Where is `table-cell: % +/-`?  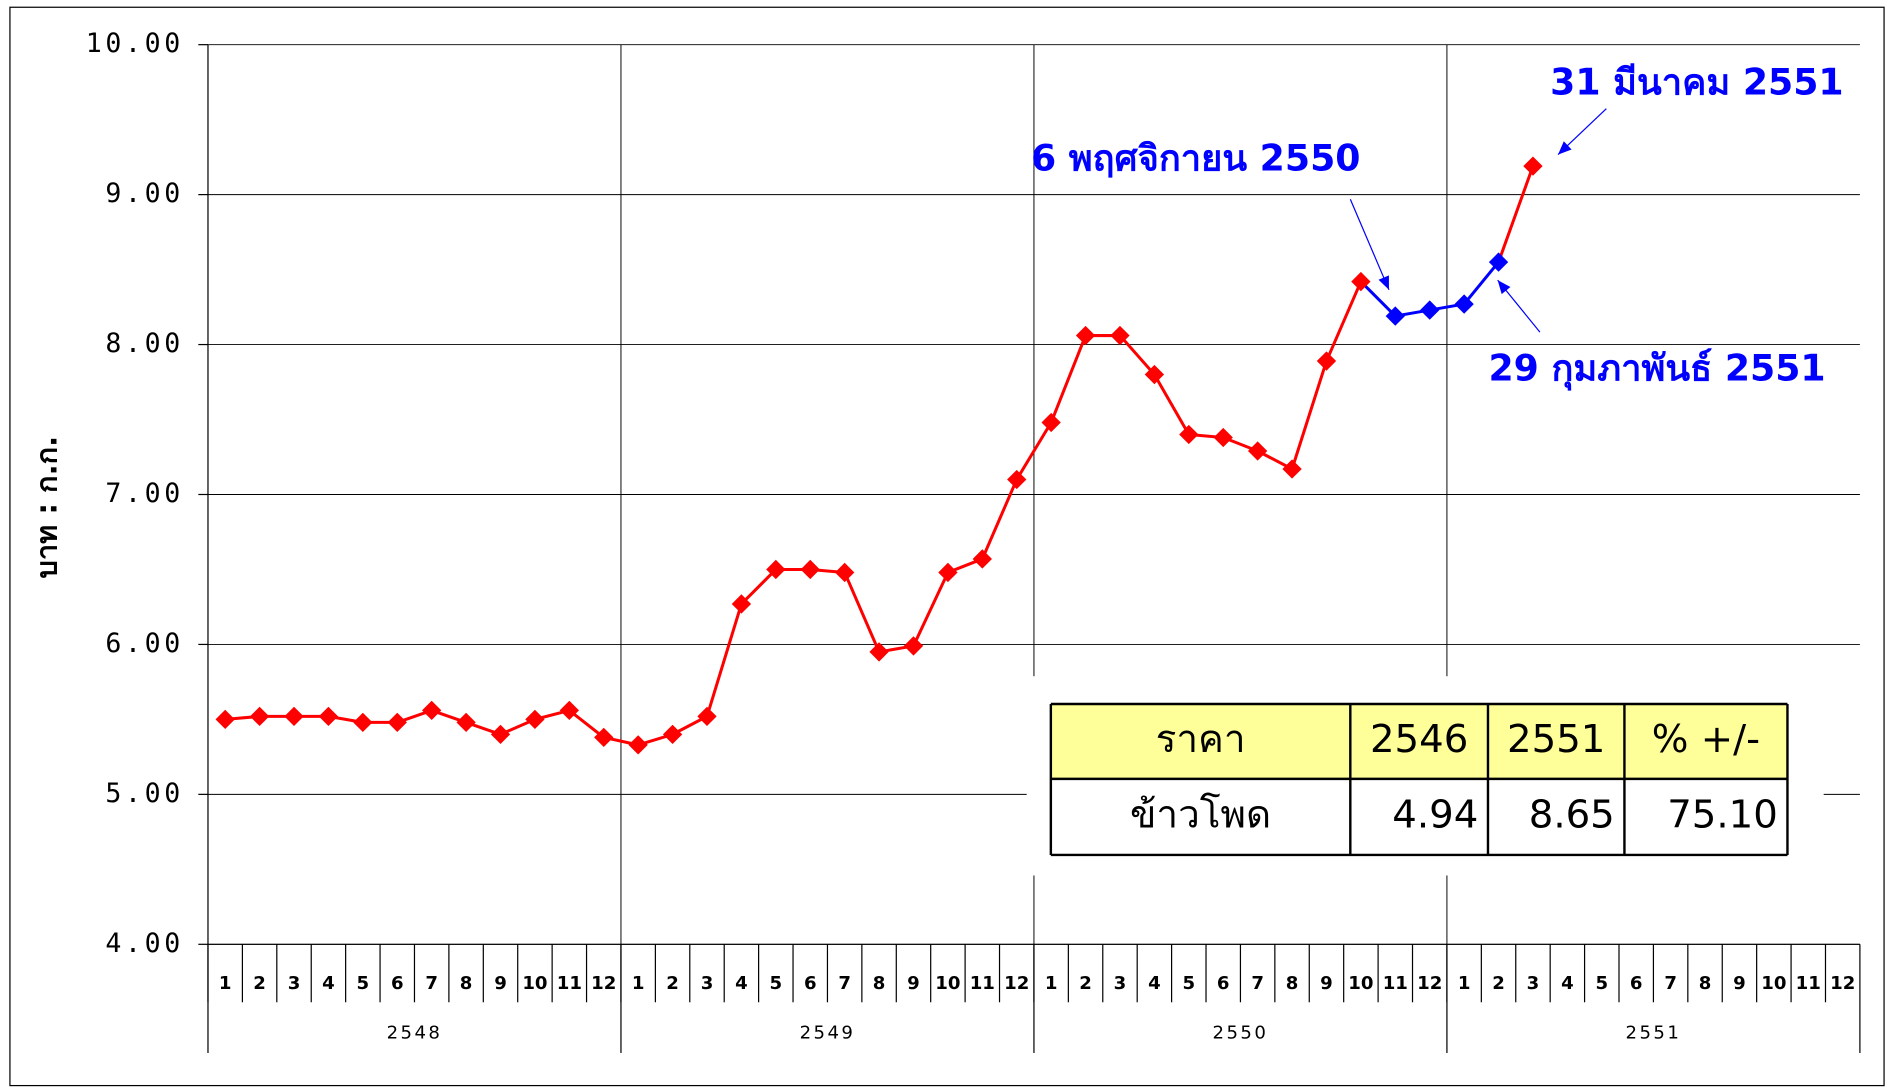 table-cell: % +/- is located at coordinates (1706, 739).